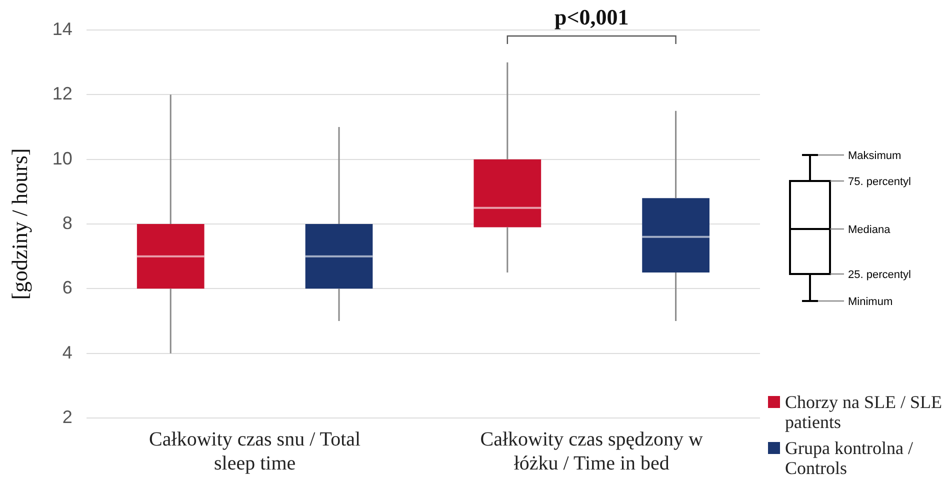 This screenshot has height=486, width=948. What do you see at coordinates (879, 182) in the screenshot?
I see `text: 75. percentyl` at bounding box center [879, 182].